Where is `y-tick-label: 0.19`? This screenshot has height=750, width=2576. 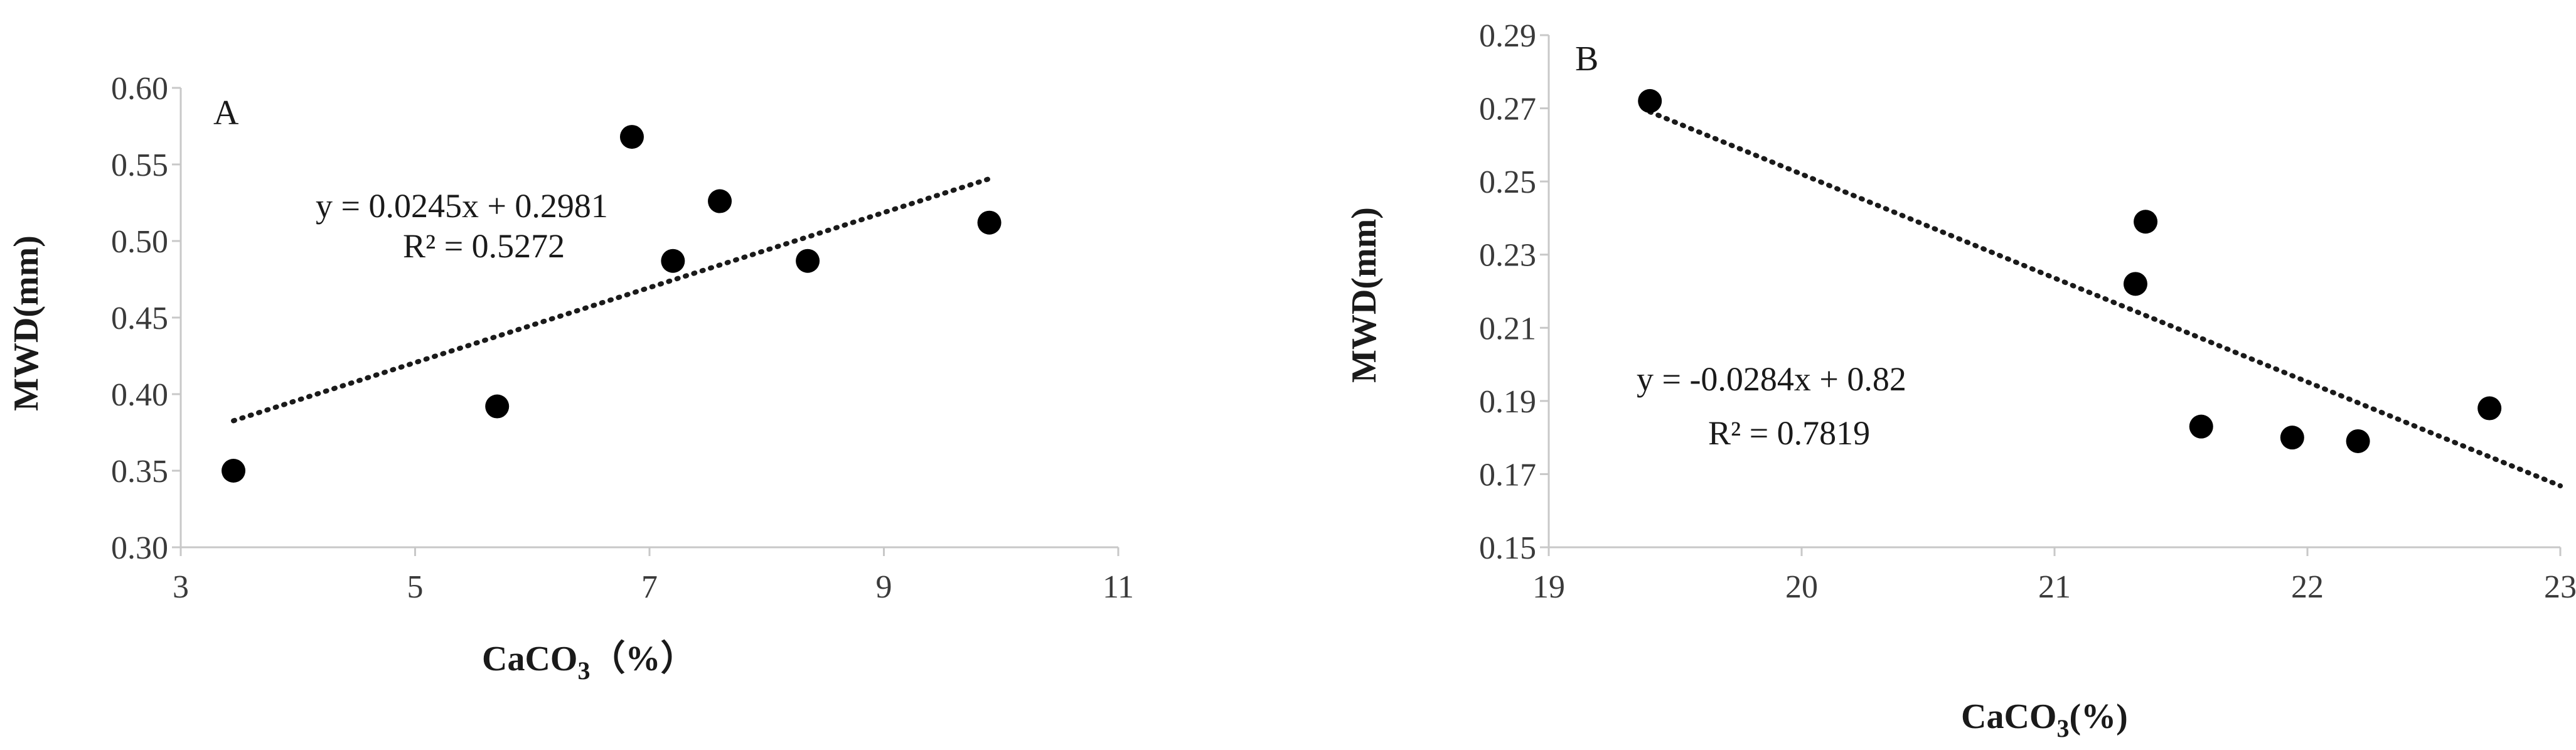
y-tick-label: 0.19 is located at coordinates (1507, 402).